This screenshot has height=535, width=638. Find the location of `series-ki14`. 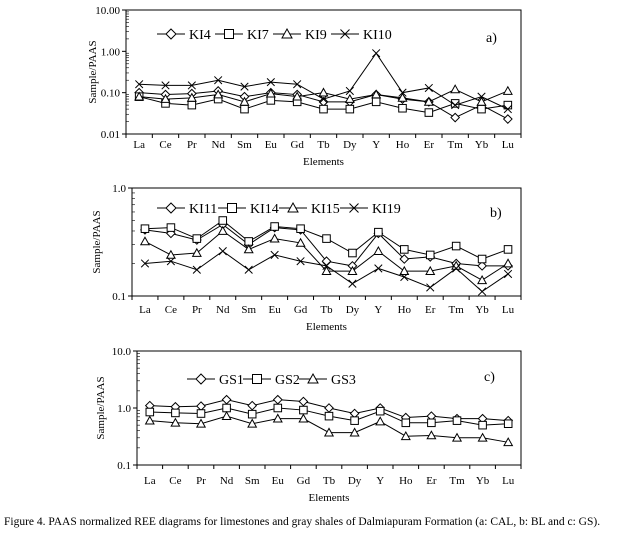

series-ki14 is located at coordinates (326, 240).